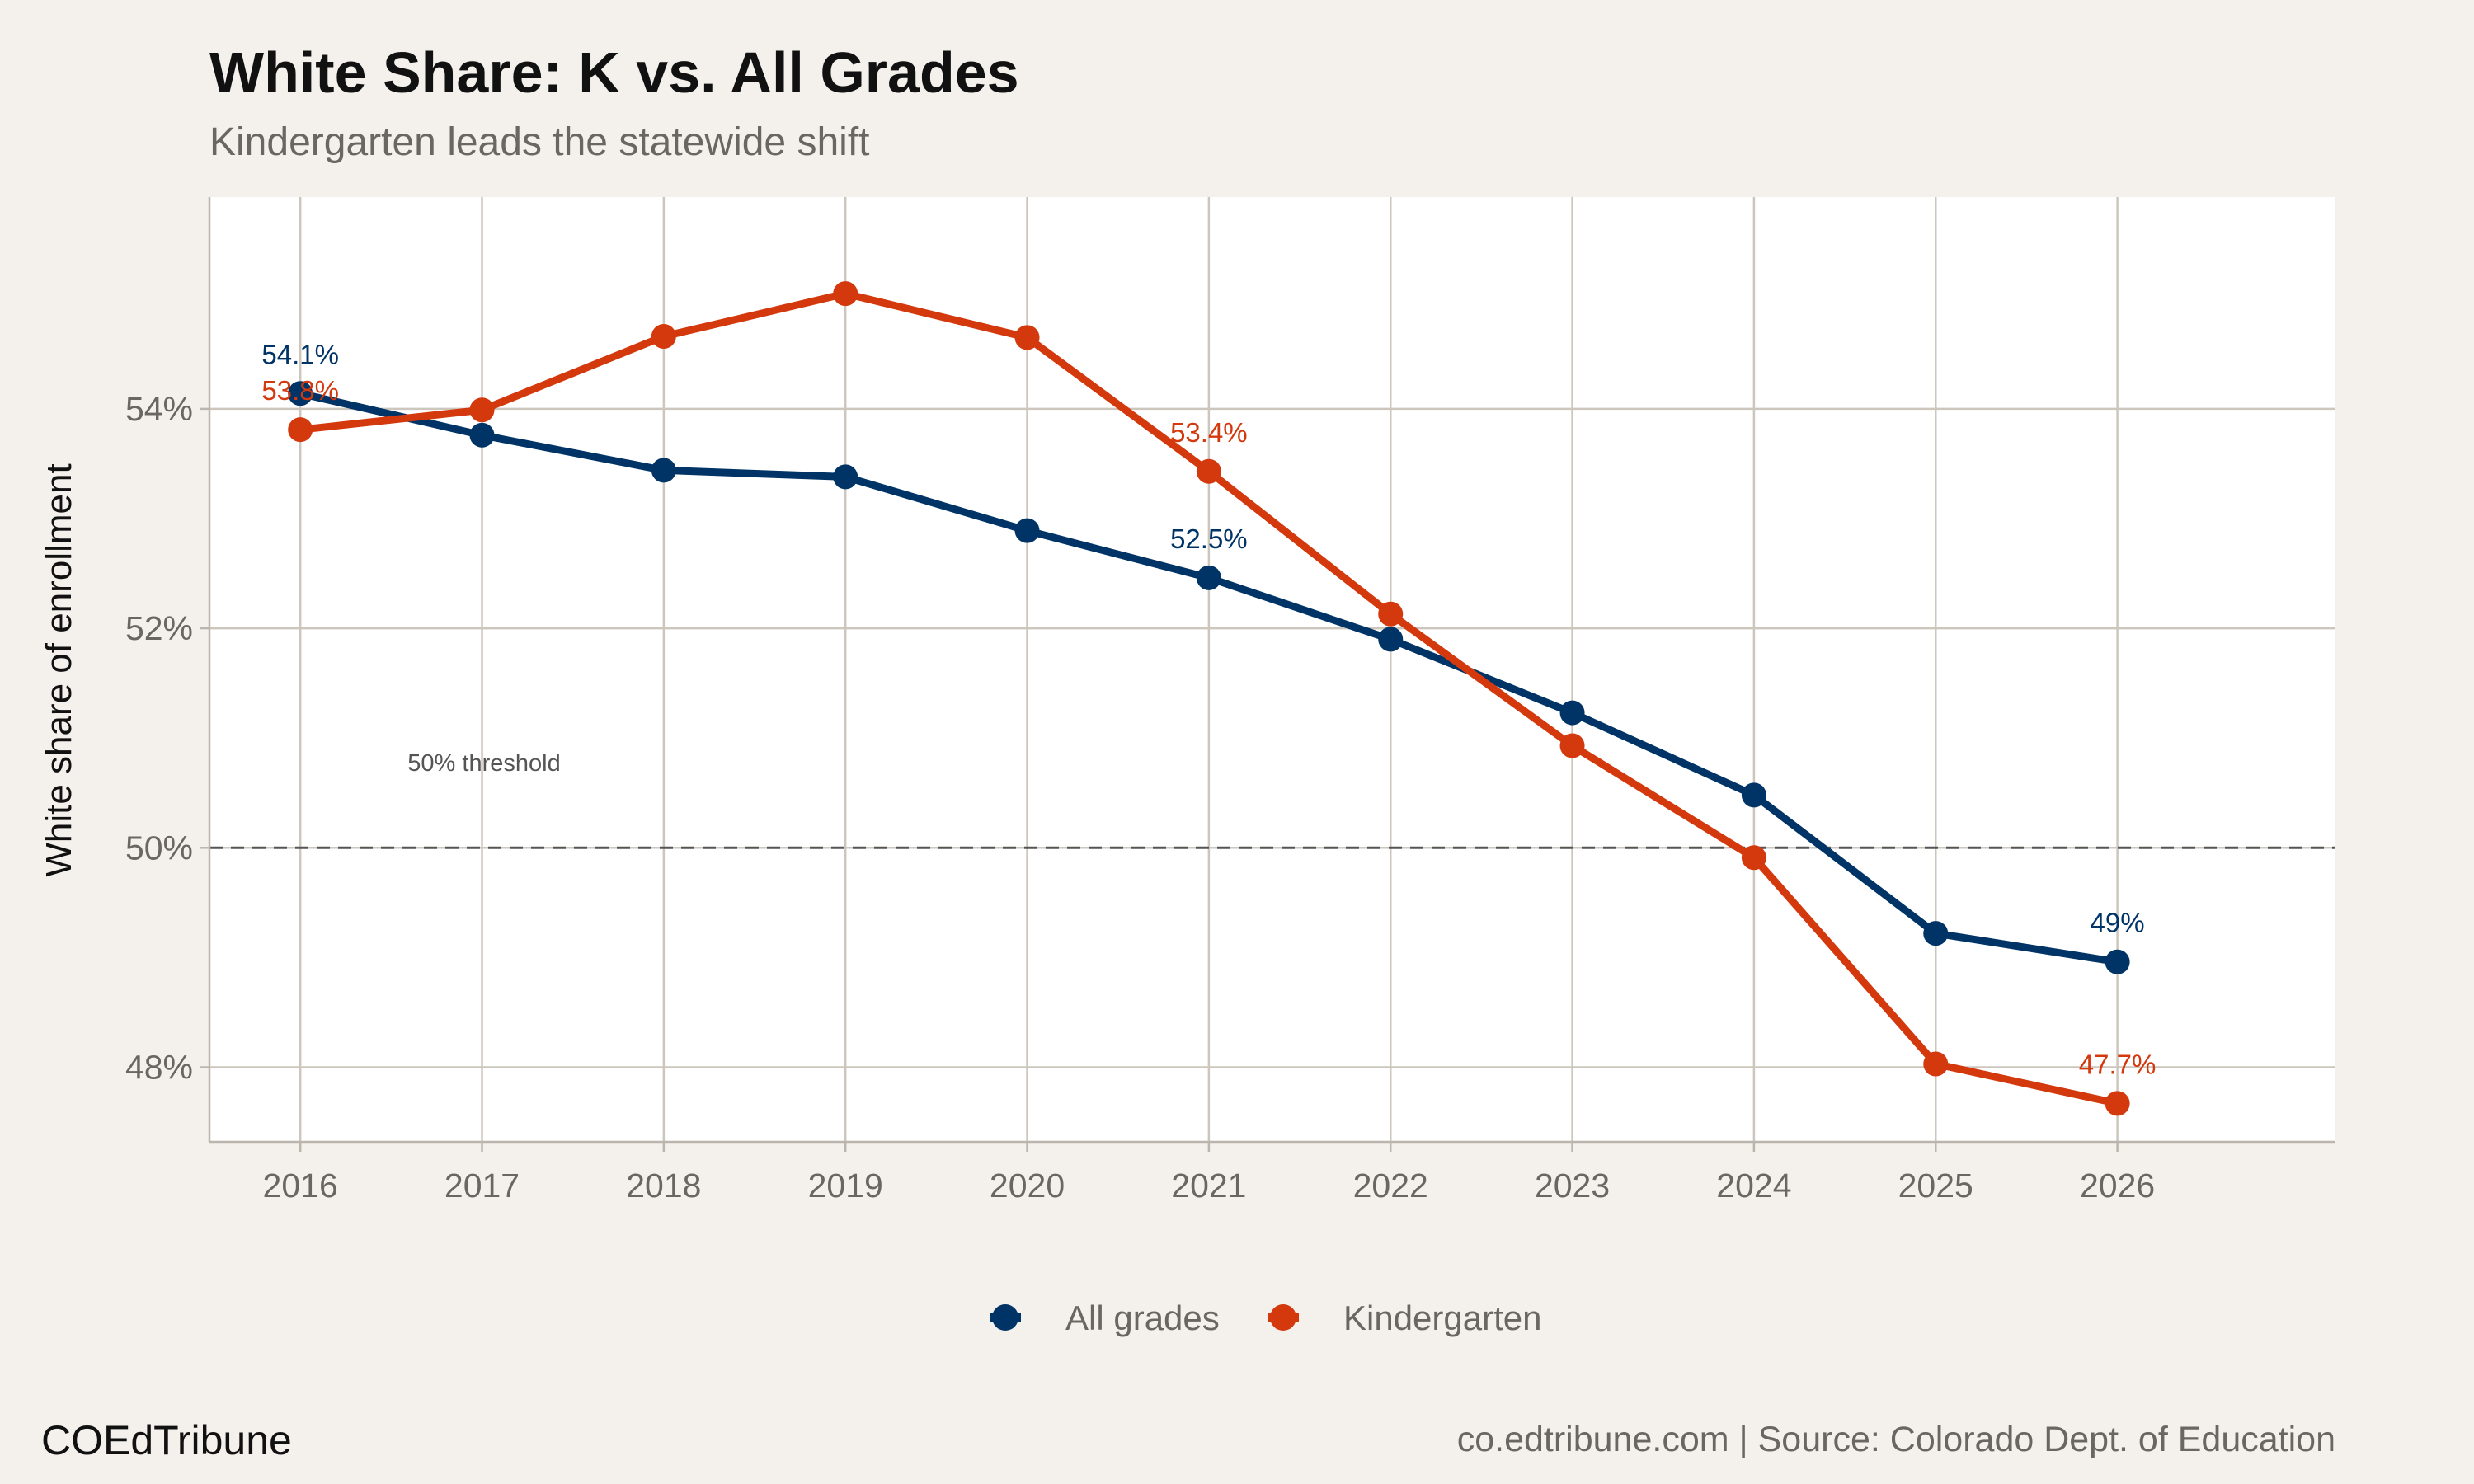  What do you see at coordinates (2118, 1064) in the screenshot?
I see `data-label: 47.7%` at bounding box center [2118, 1064].